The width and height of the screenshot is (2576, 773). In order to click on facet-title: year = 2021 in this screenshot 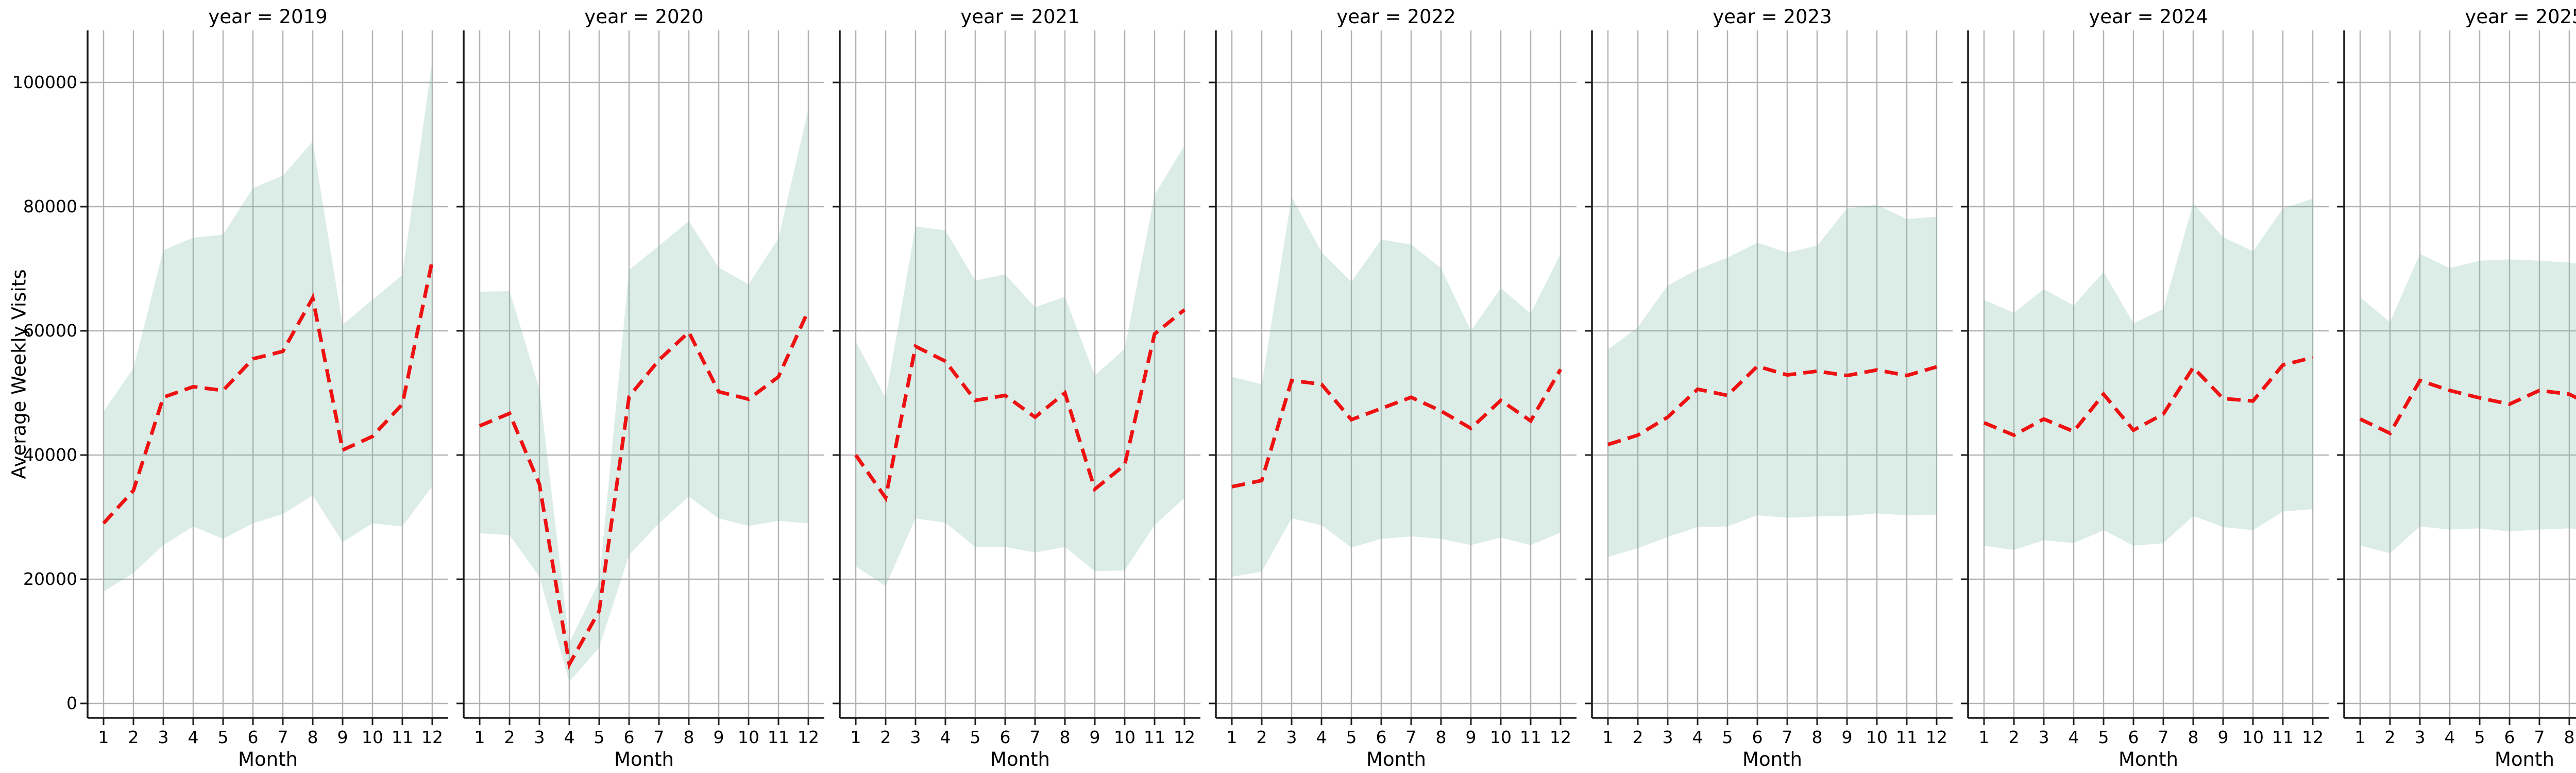, I will do `click(1019, 17)`.